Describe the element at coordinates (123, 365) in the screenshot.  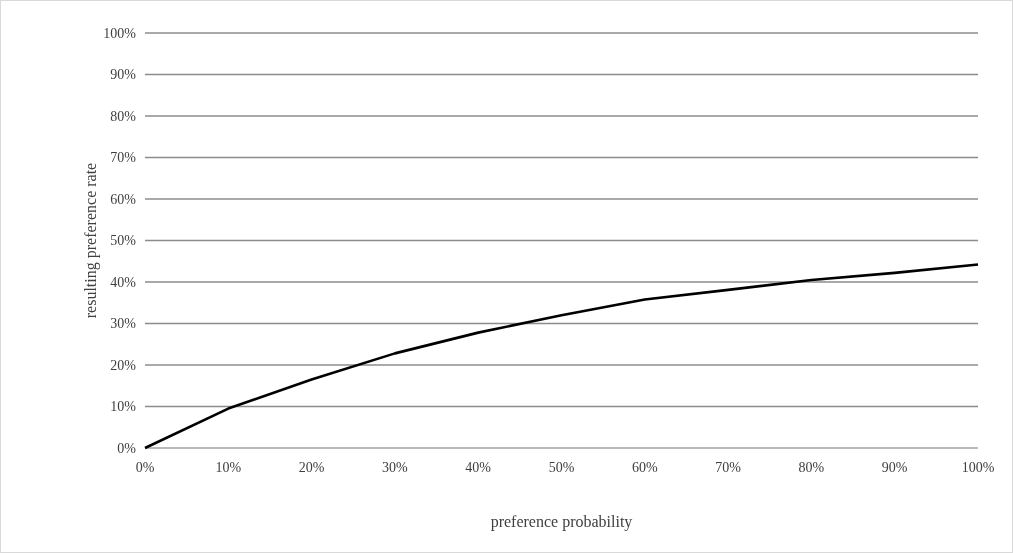
I see `y-tick-label: 20%` at that location.